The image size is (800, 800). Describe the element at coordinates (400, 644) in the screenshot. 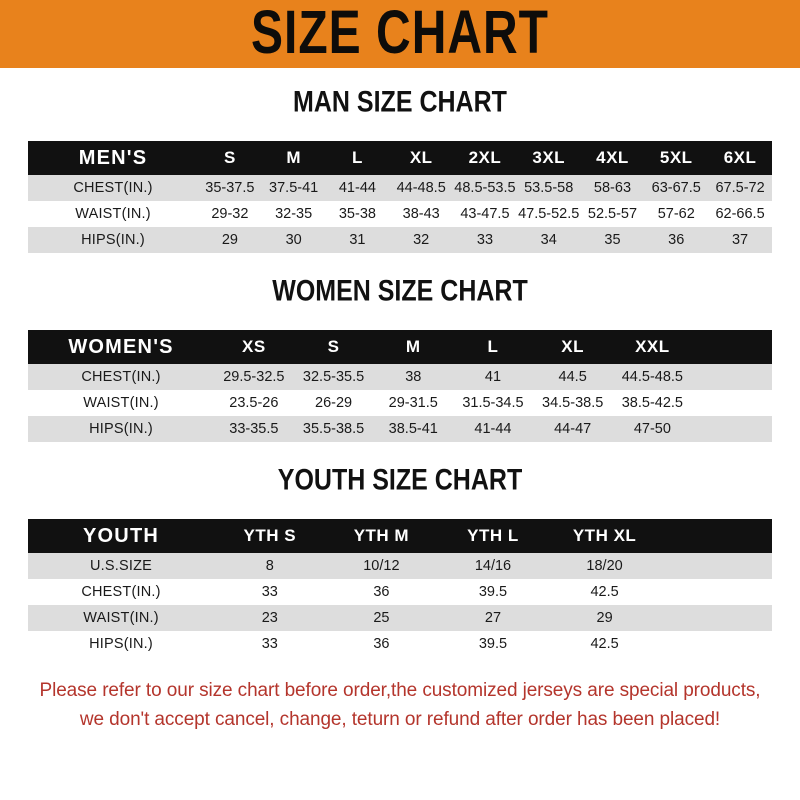

I see `table-row: HIPS(IN.) 33 36 39.5 42.5` at that location.